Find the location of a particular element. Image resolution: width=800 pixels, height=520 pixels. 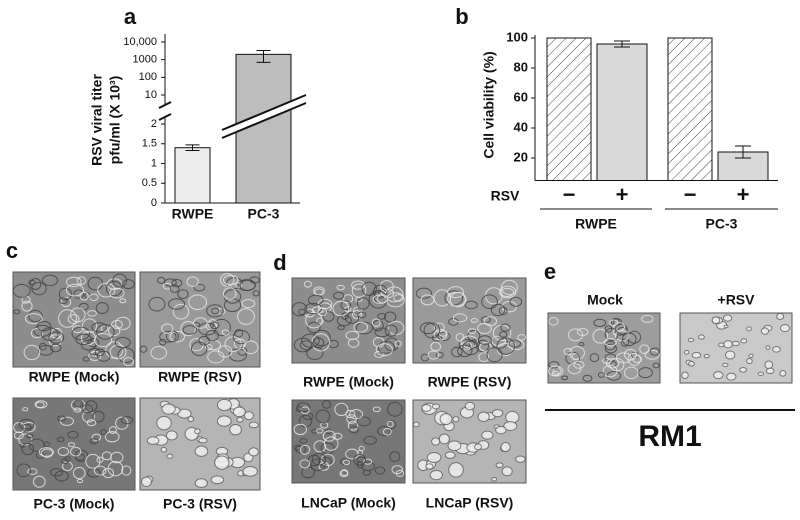

image-label: Mock is located at coordinates (605, 300).